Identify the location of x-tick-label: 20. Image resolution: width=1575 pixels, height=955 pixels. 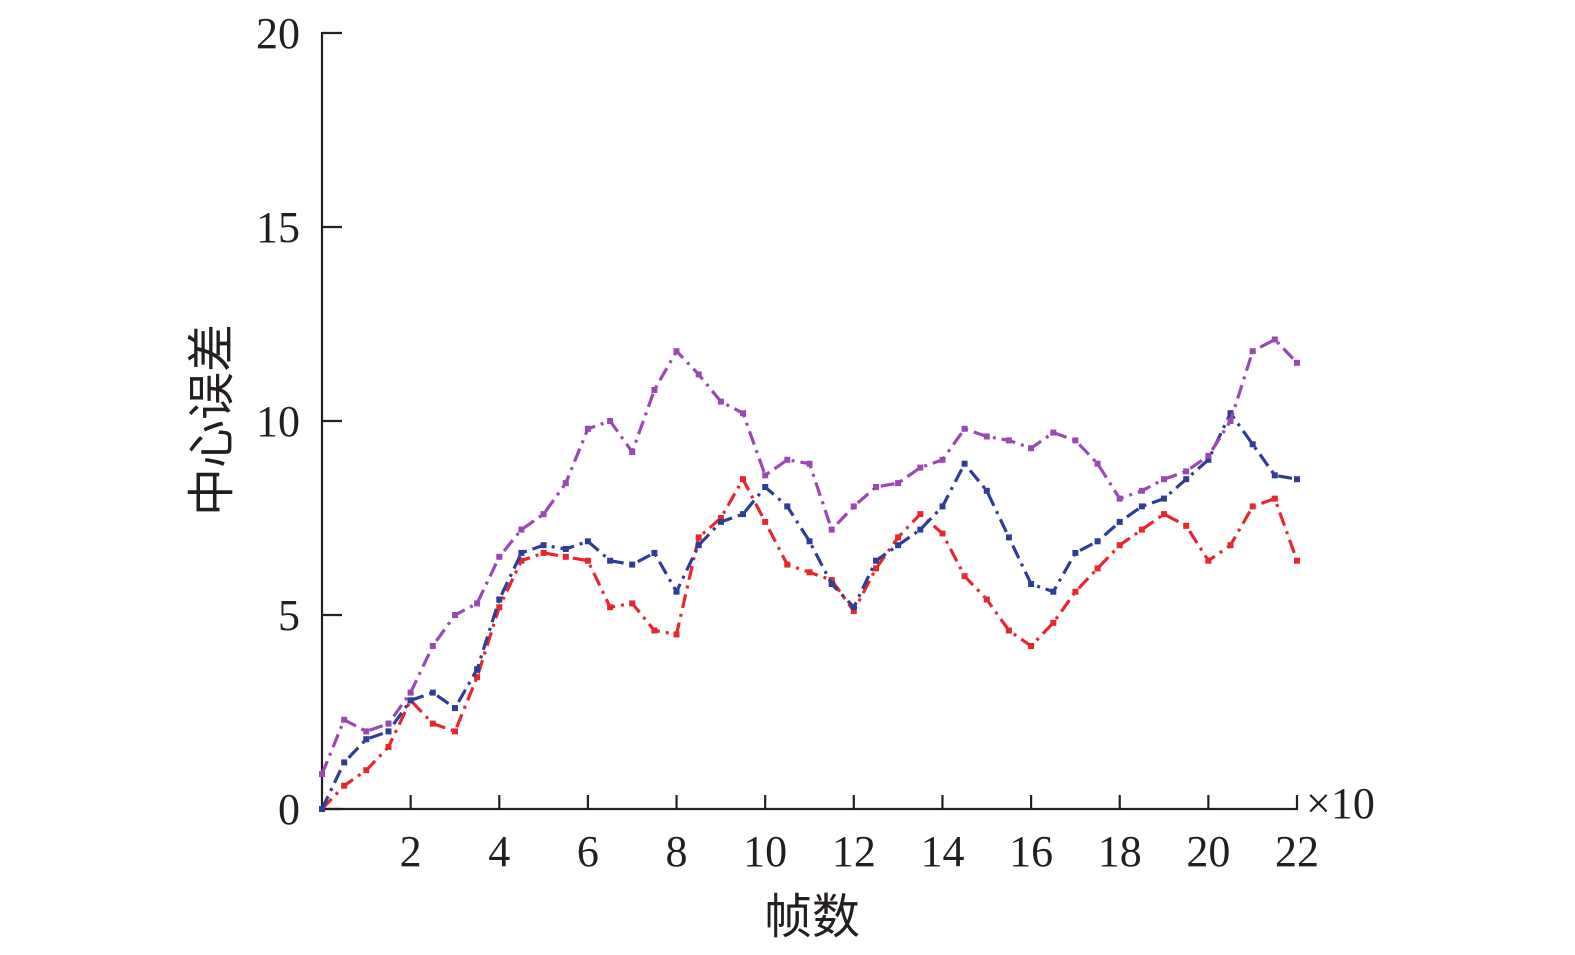
(1208, 851).